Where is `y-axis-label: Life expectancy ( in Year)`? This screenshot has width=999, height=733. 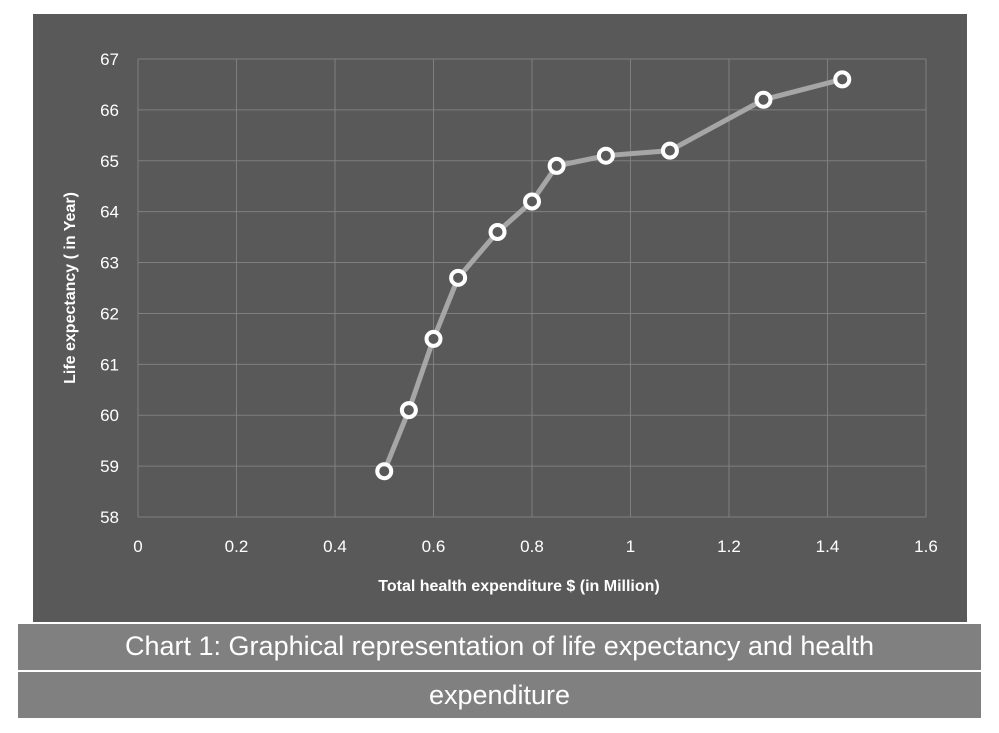 y-axis-label: Life expectancy ( in Year) is located at coordinates (70, 288).